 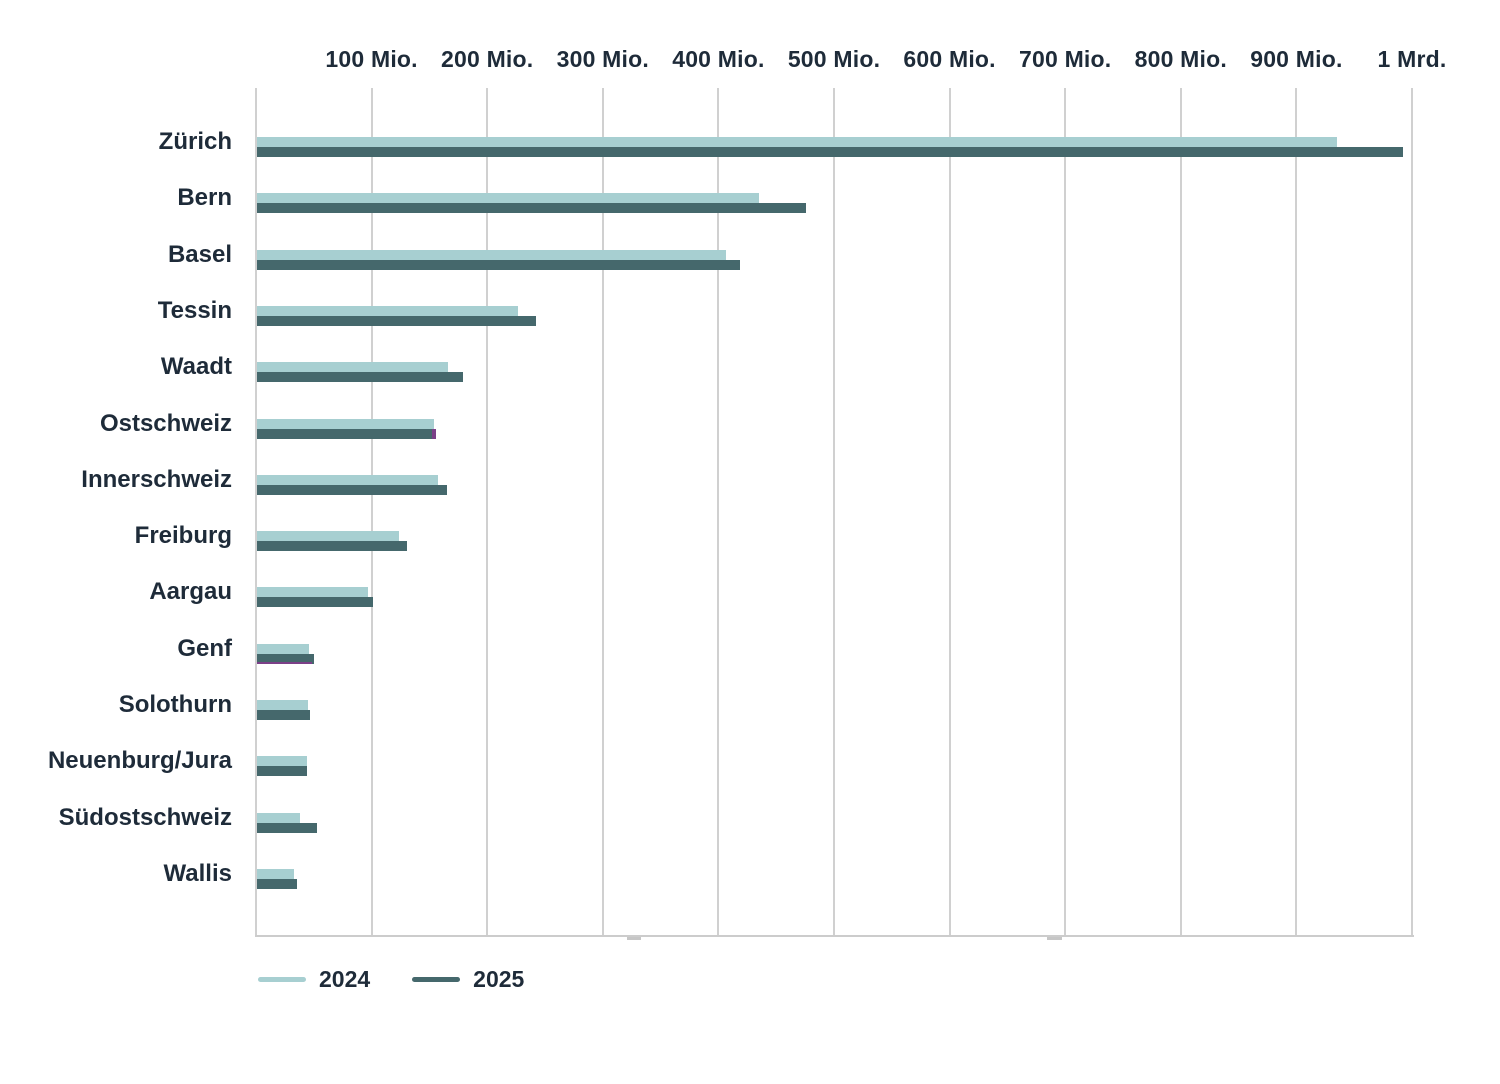 I want to click on x-axis-tick-label: 500 Mio., so click(x=834, y=59).